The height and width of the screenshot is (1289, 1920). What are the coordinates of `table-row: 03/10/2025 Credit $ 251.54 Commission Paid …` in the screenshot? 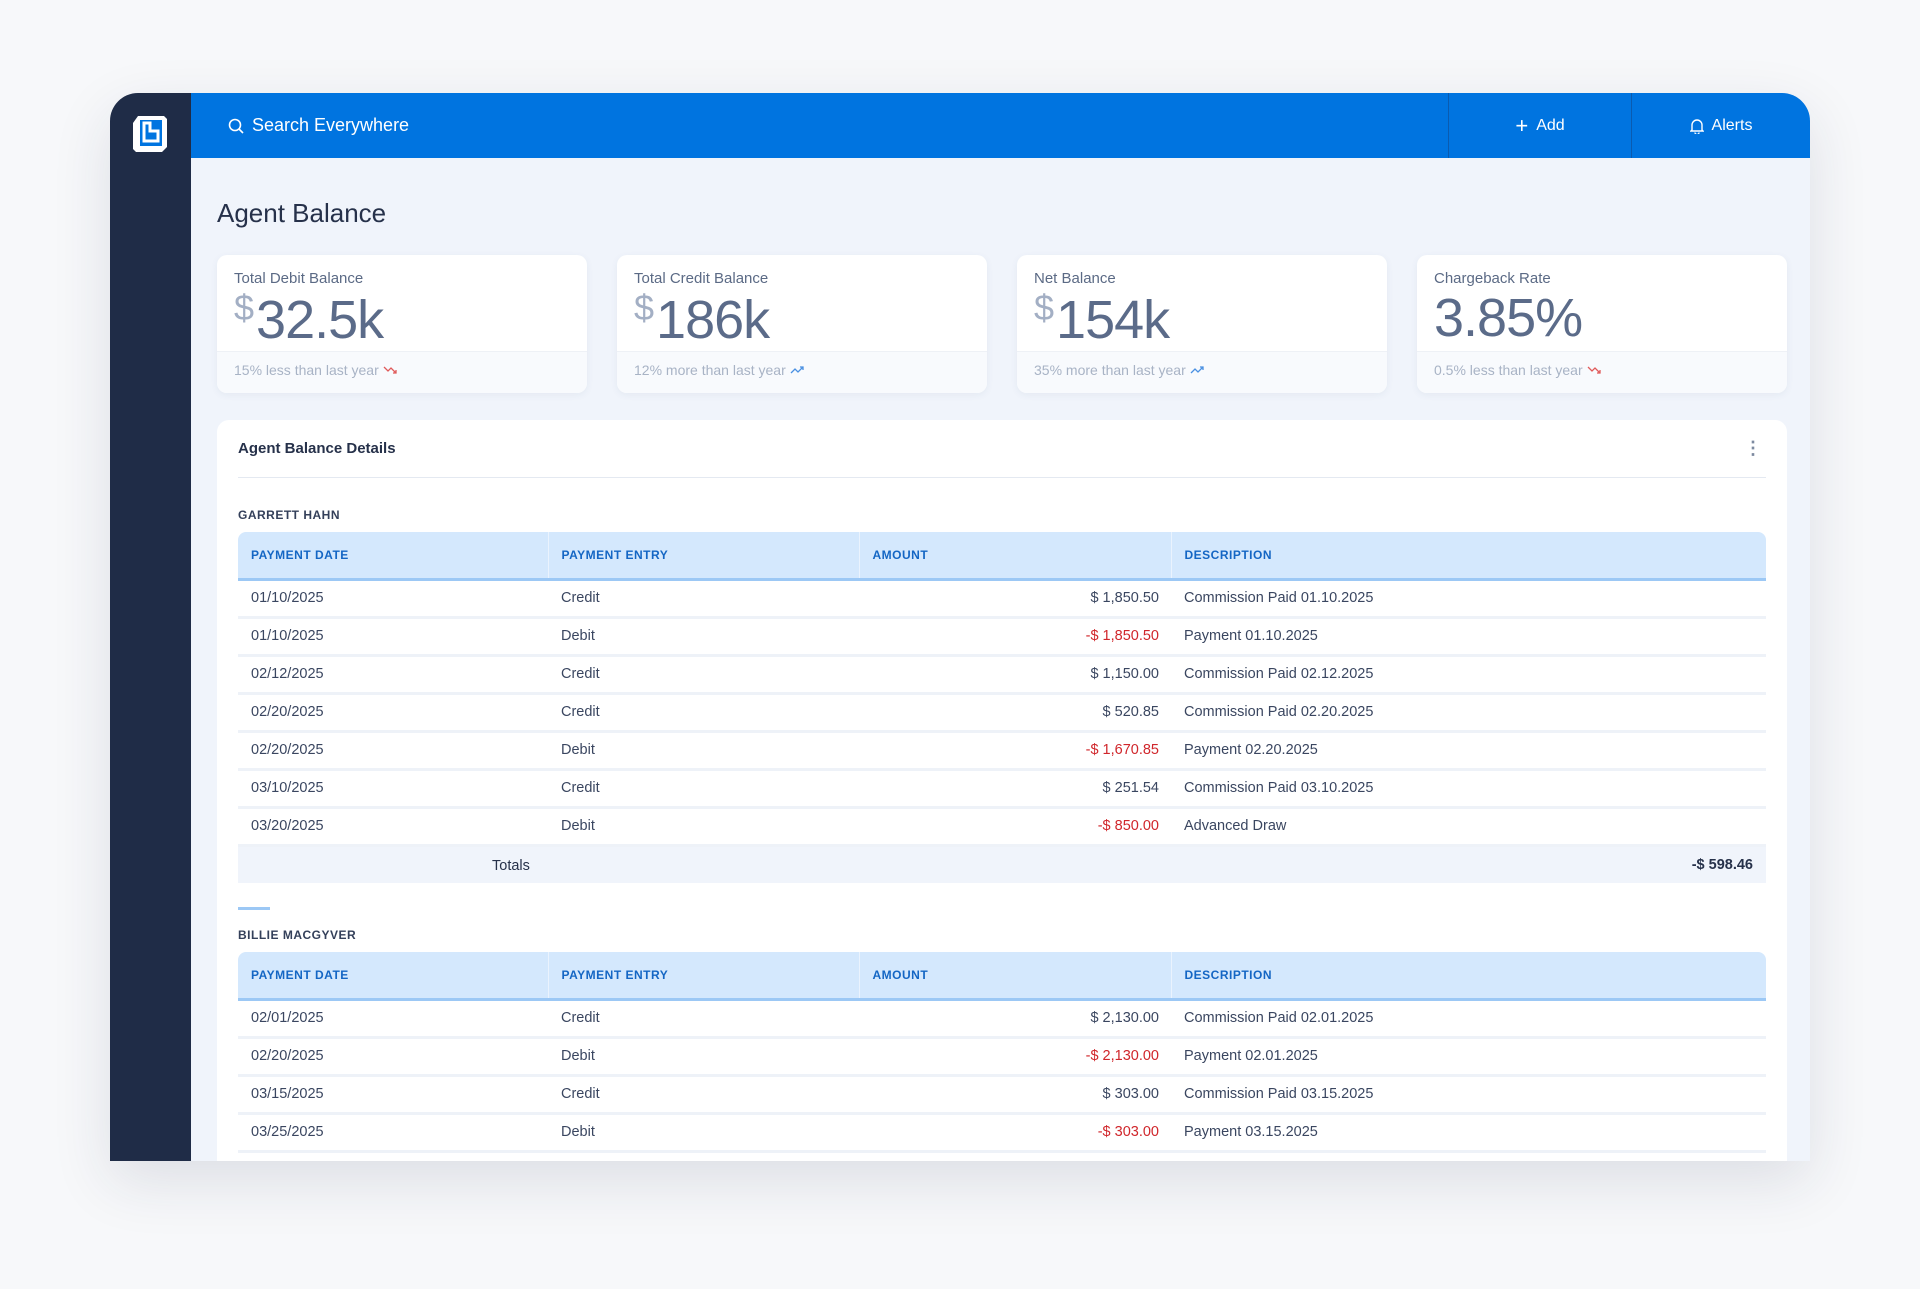 It's located at (1002, 789).